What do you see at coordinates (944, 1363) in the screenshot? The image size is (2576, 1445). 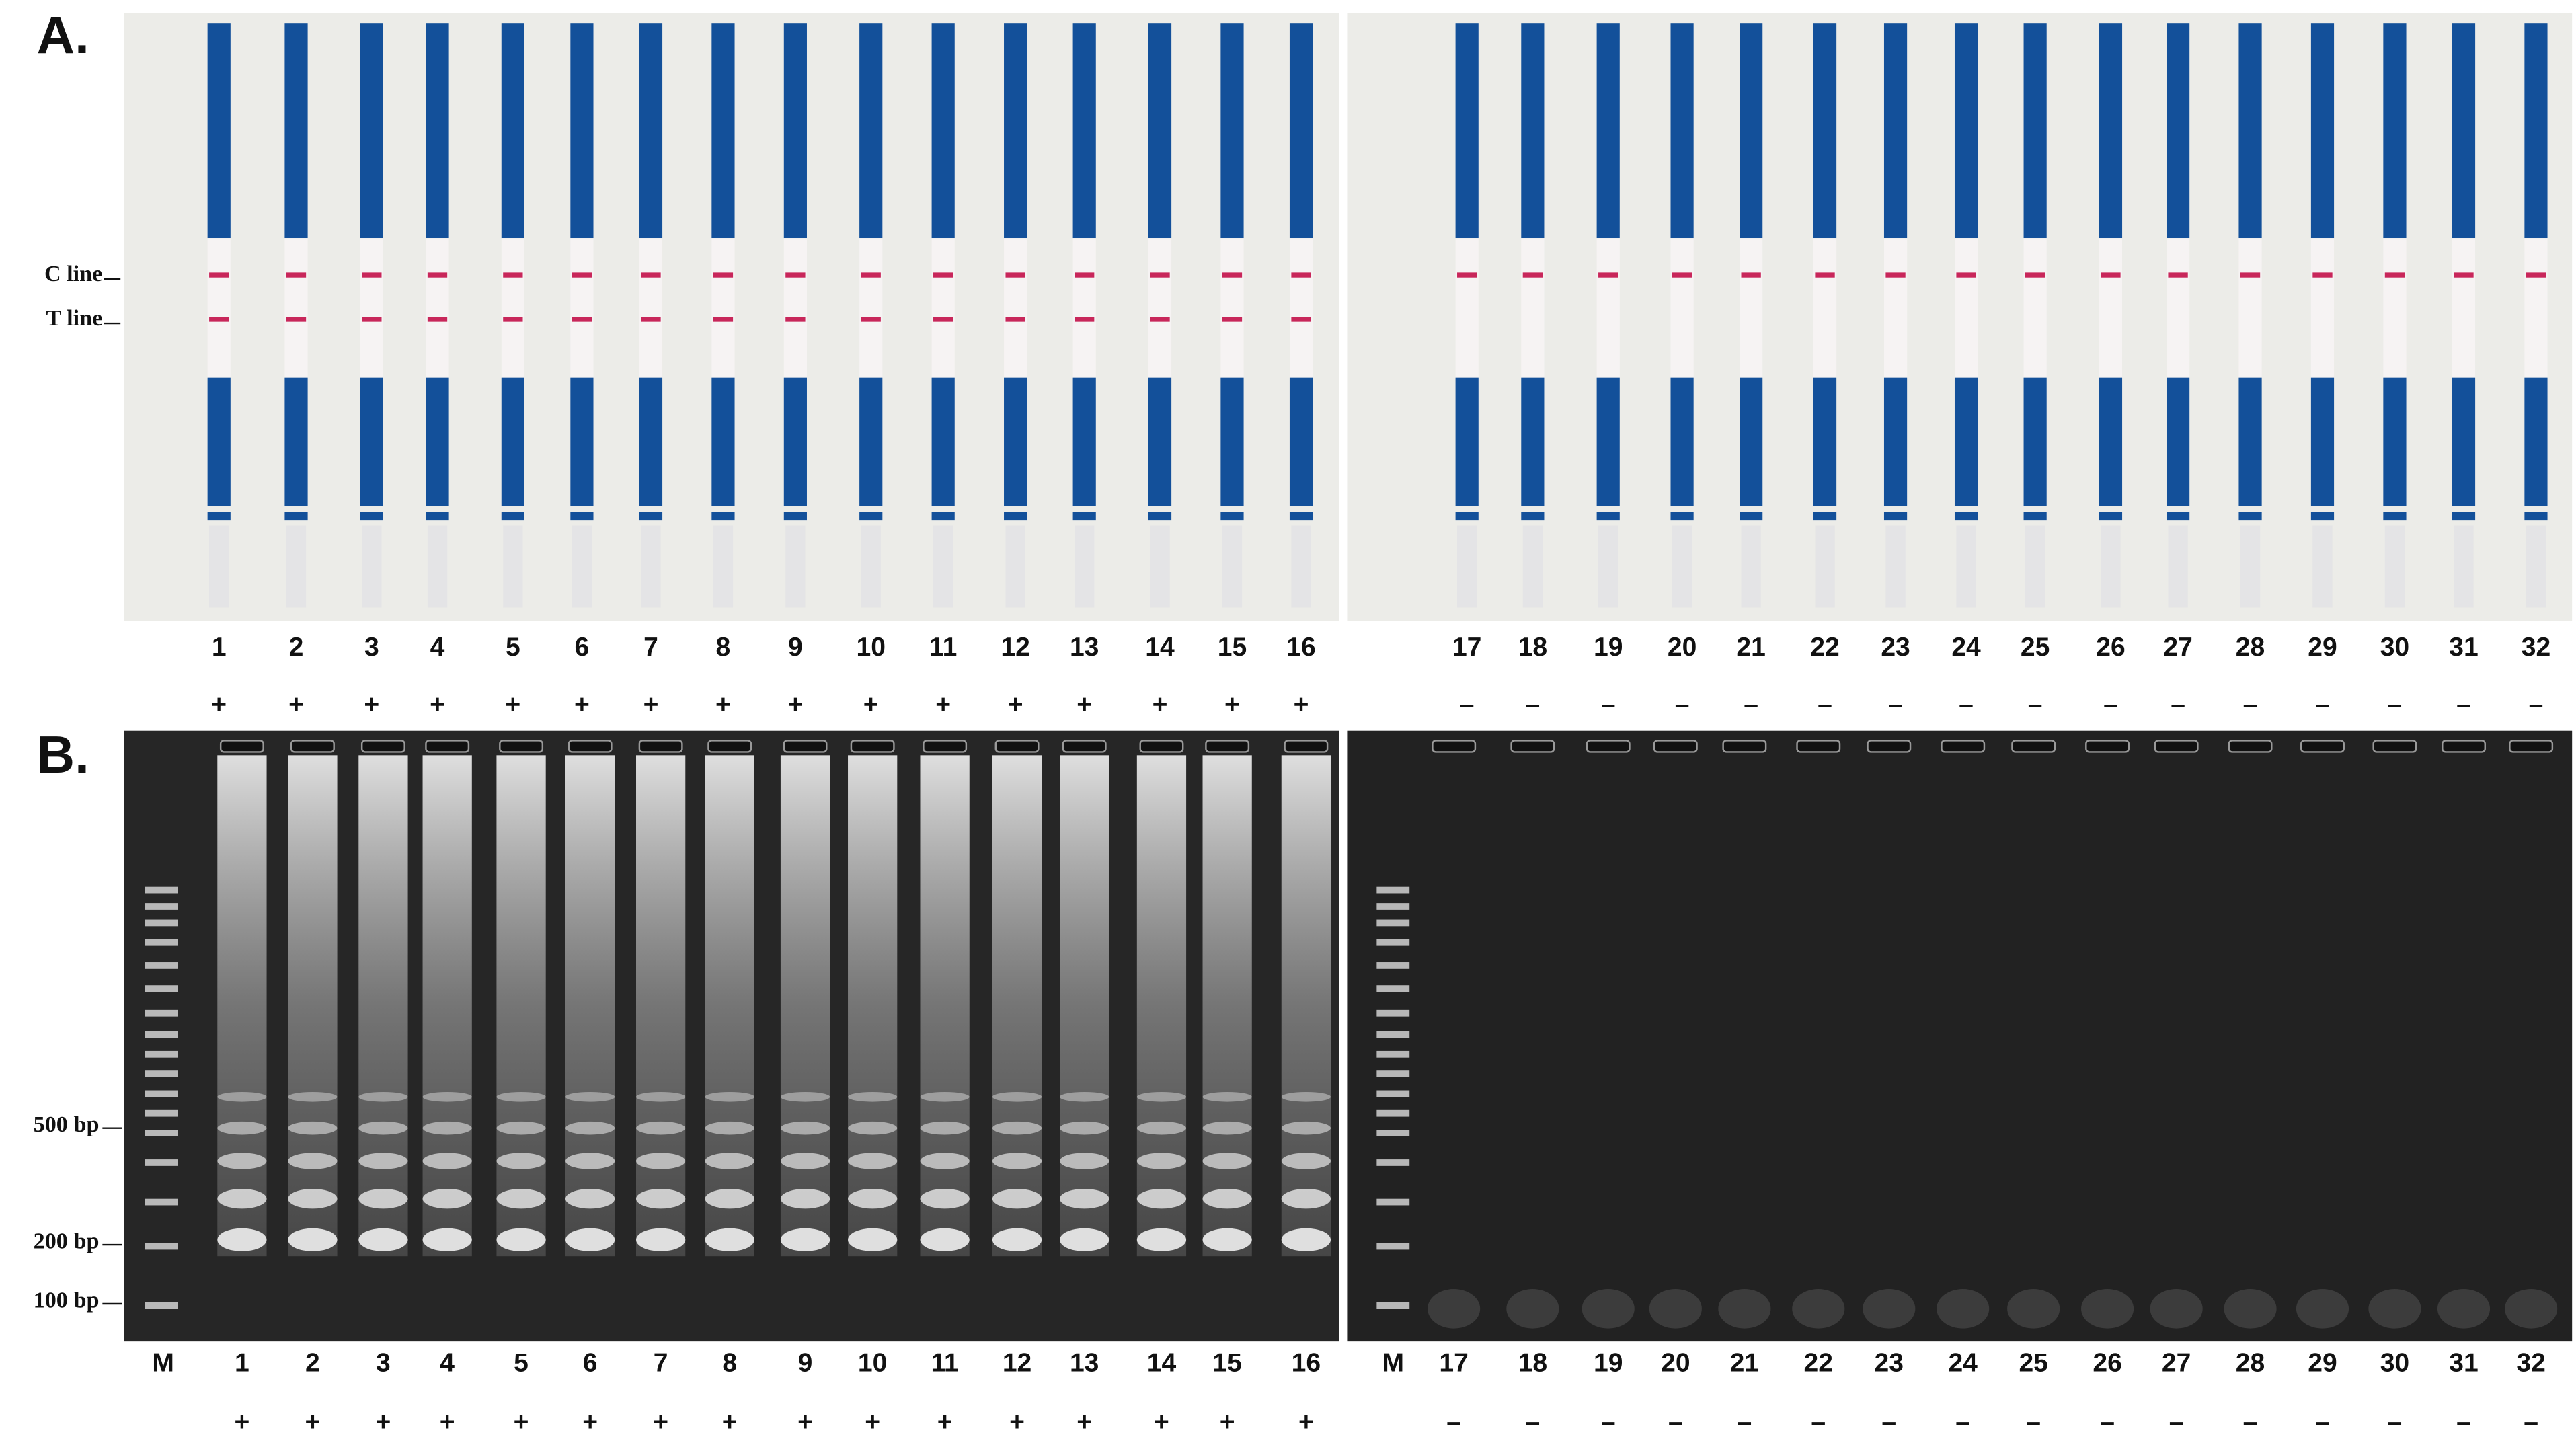 I see `lane-number: 11` at bounding box center [944, 1363].